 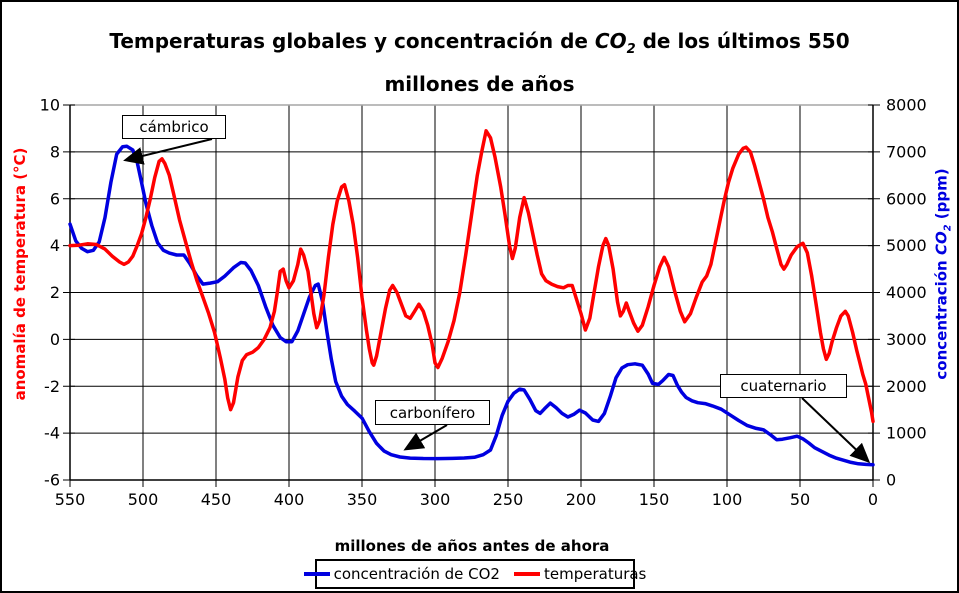 What do you see at coordinates (52, 386) in the screenshot?
I see `y-left-tick-label: -2` at bounding box center [52, 386].